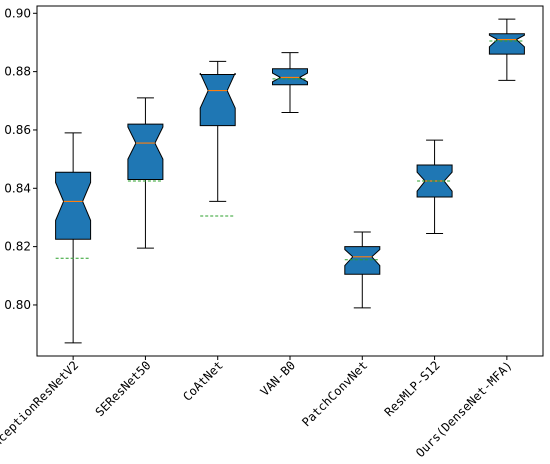 The height and width of the screenshot is (464, 550). I want to click on y-tick-label: 0.84, so click(17, 188).